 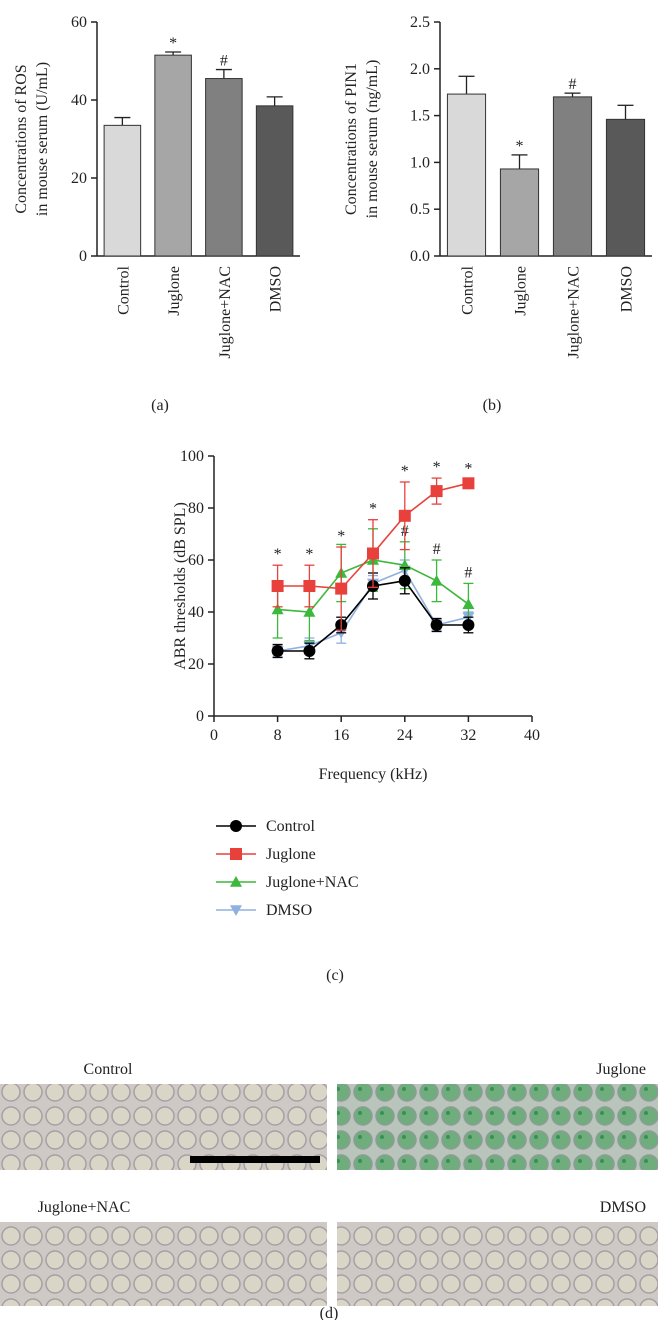 What do you see at coordinates (341, 735) in the screenshot?
I see `x-tick-label: 16` at bounding box center [341, 735].